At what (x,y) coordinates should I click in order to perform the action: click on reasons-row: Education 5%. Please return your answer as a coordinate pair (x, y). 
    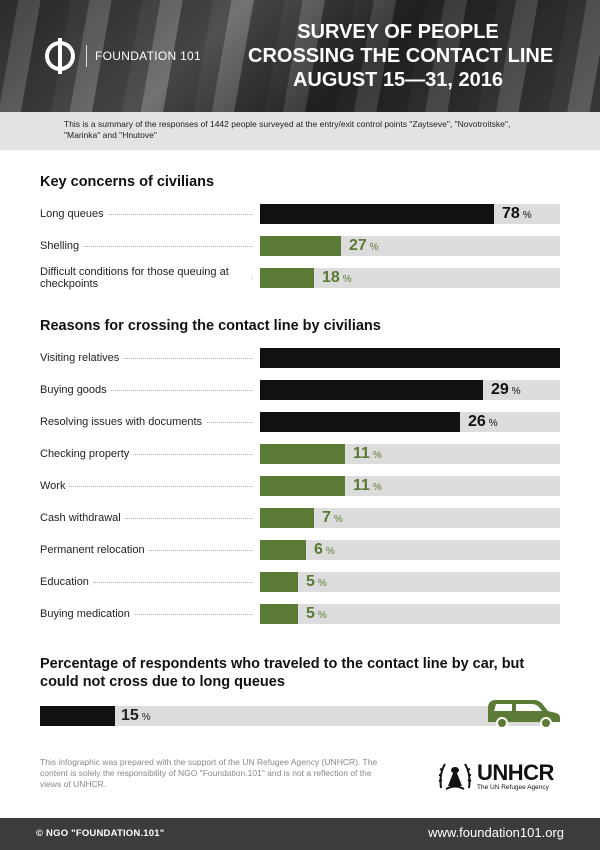
    Looking at the image, I should click on (300, 582).